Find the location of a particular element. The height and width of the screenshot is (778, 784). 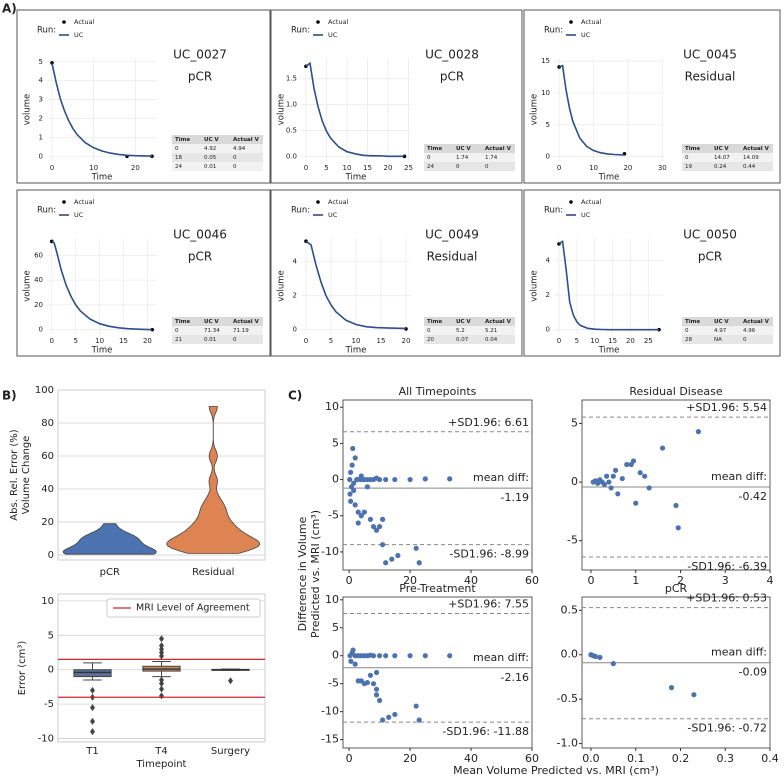

panel-label: C) is located at coordinates (295, 396).